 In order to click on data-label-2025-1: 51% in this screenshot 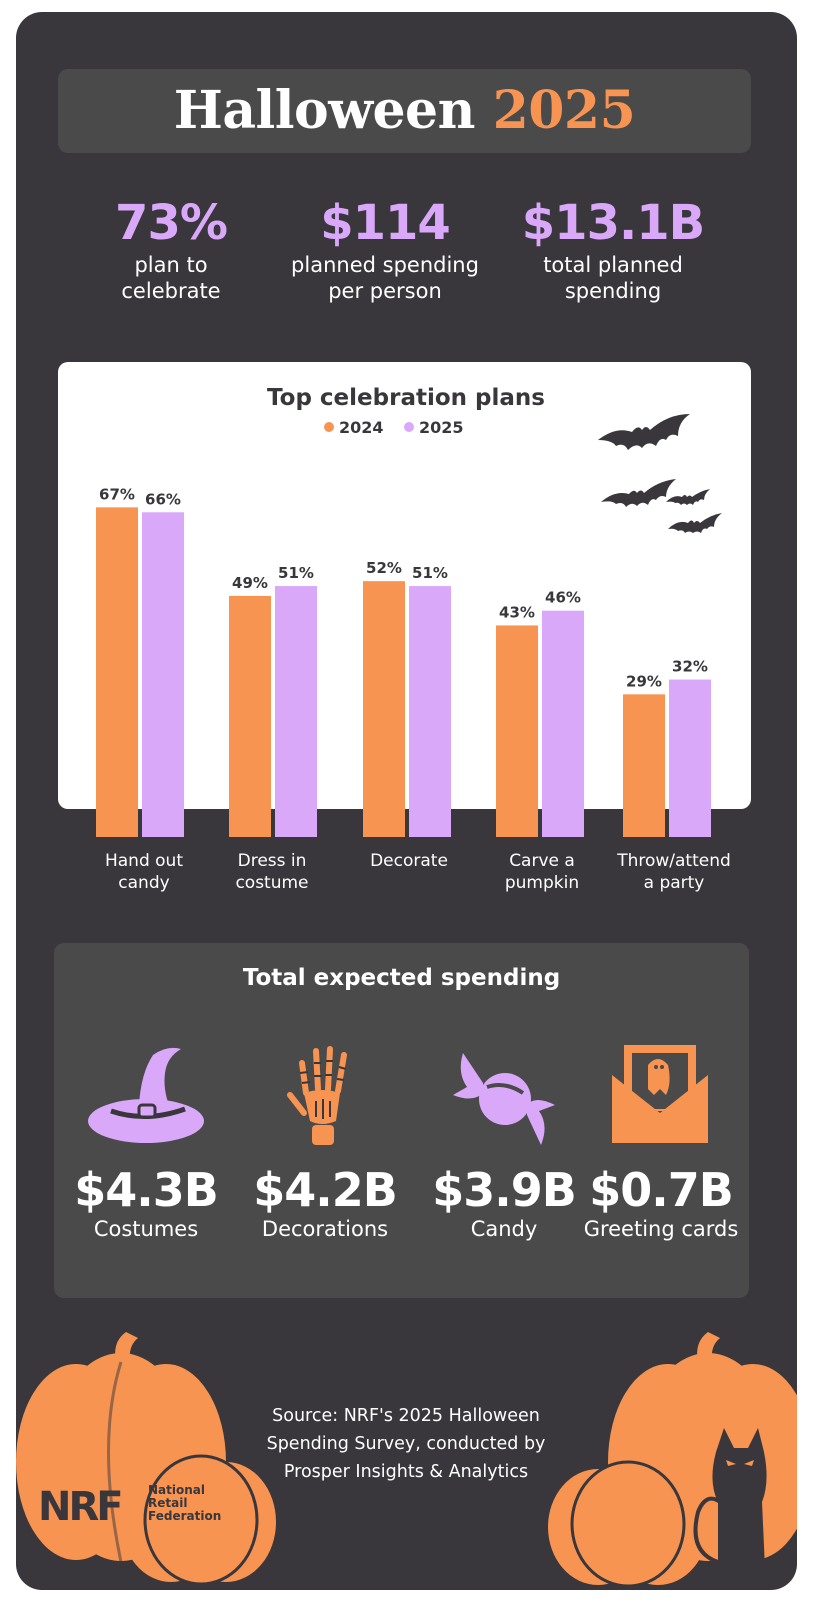, I will do `click(296, 573)`.